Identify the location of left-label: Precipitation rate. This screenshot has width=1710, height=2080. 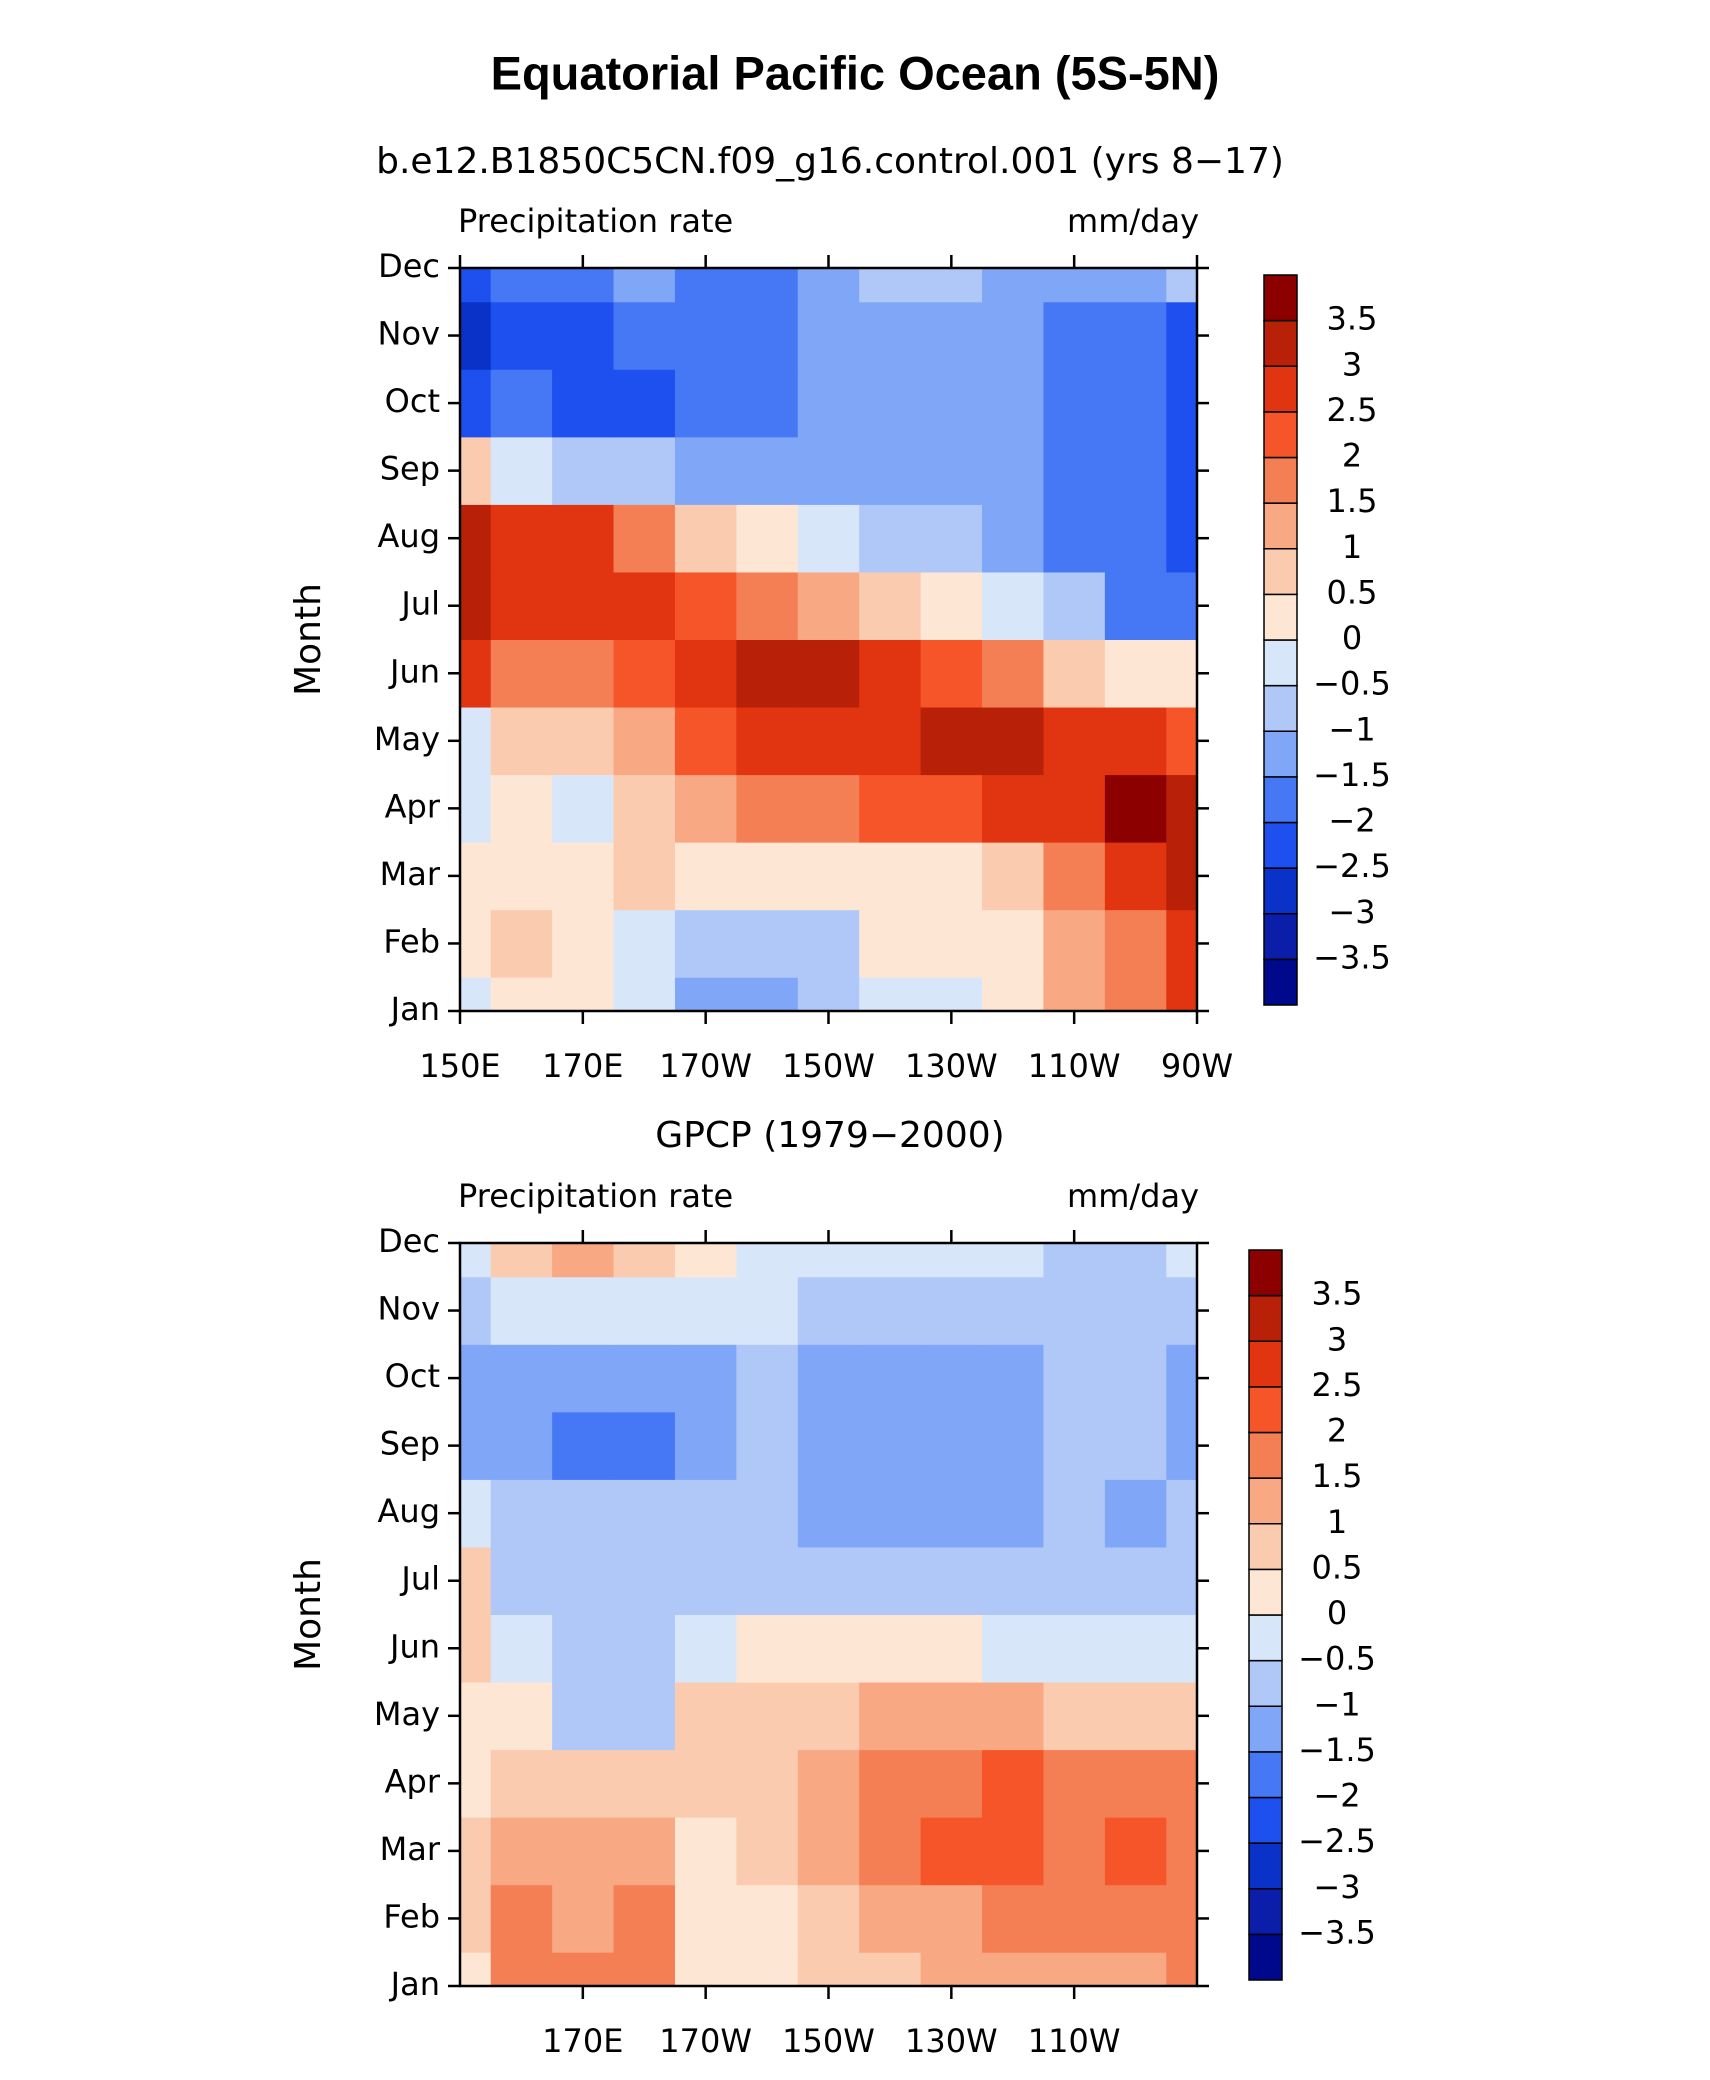
(595, 221).